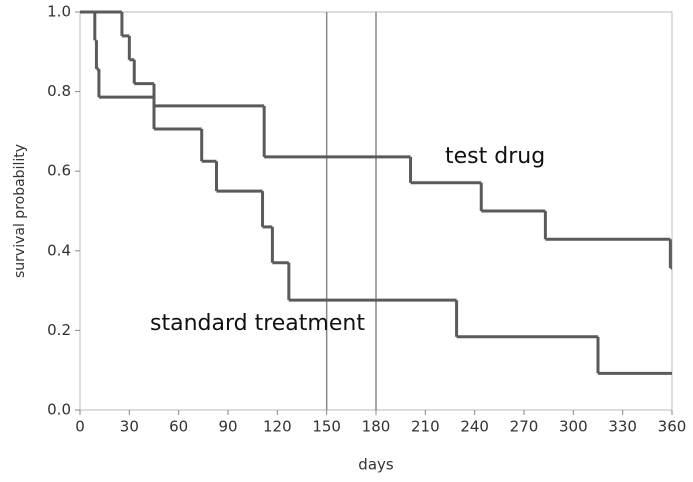 The width and height of the screenshot is (693, 482). I want to click on y-tick-label: 0.0, so click(59, 410).